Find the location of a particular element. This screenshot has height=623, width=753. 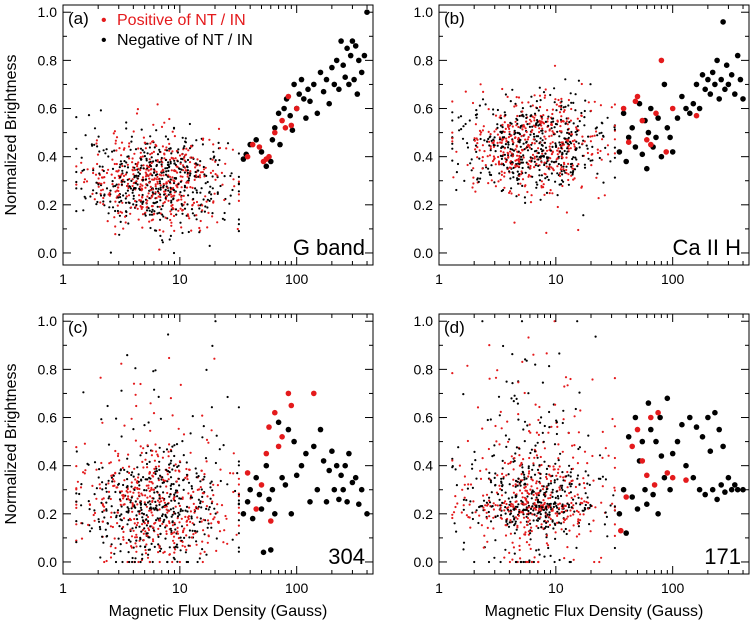

y-tick-label: 0.4 is located at coordinates (48, 157).